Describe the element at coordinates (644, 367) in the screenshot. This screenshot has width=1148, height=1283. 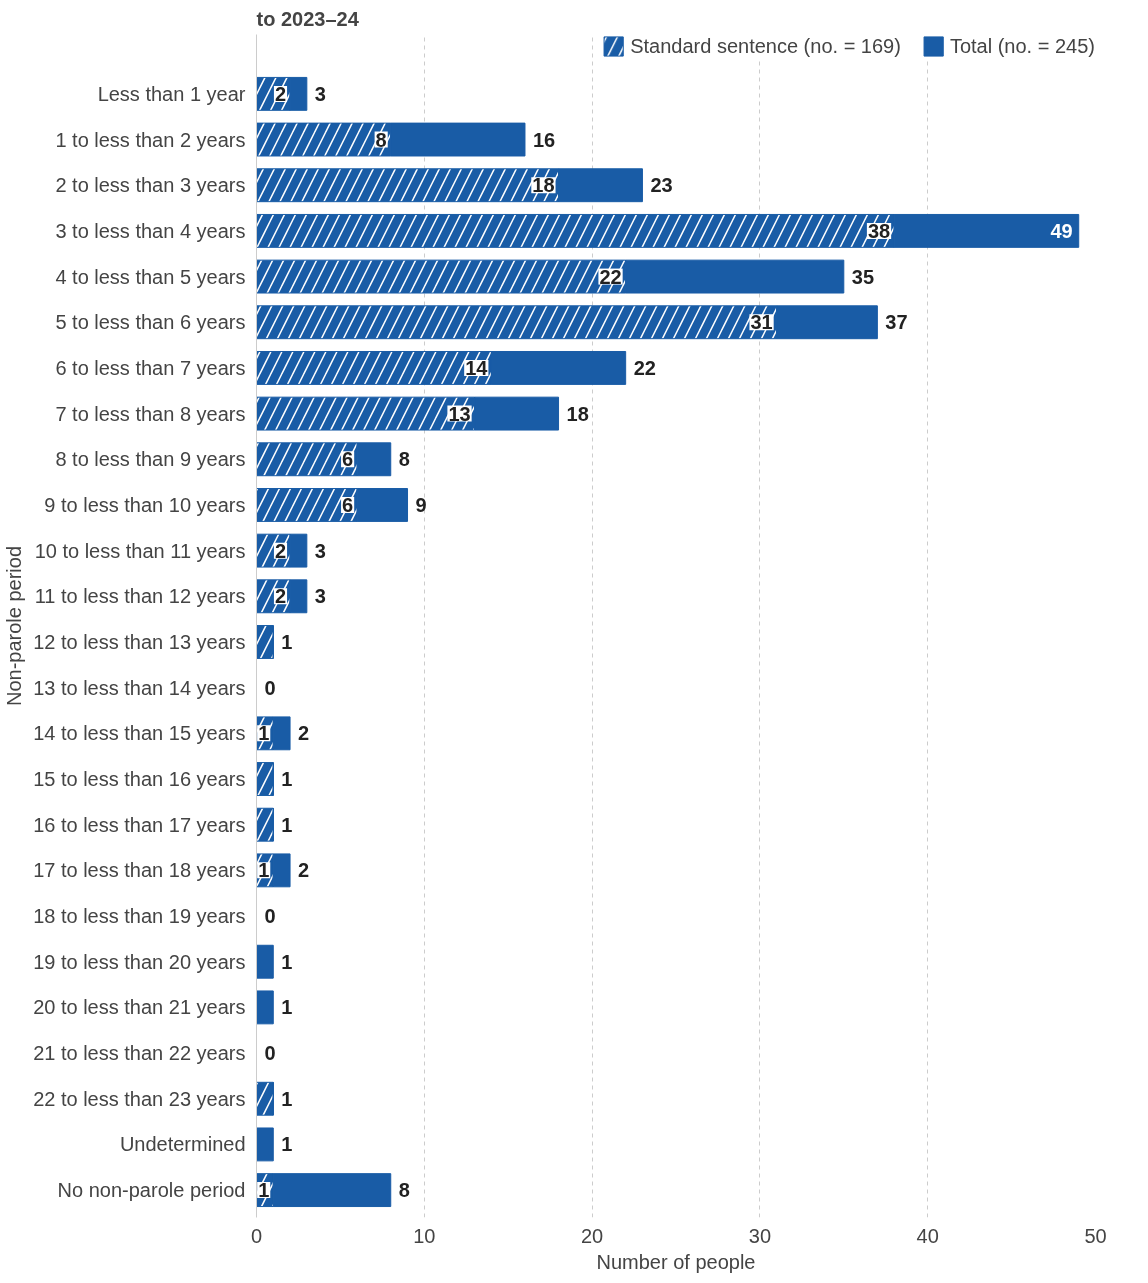
I see `total-label: 22` at that location.